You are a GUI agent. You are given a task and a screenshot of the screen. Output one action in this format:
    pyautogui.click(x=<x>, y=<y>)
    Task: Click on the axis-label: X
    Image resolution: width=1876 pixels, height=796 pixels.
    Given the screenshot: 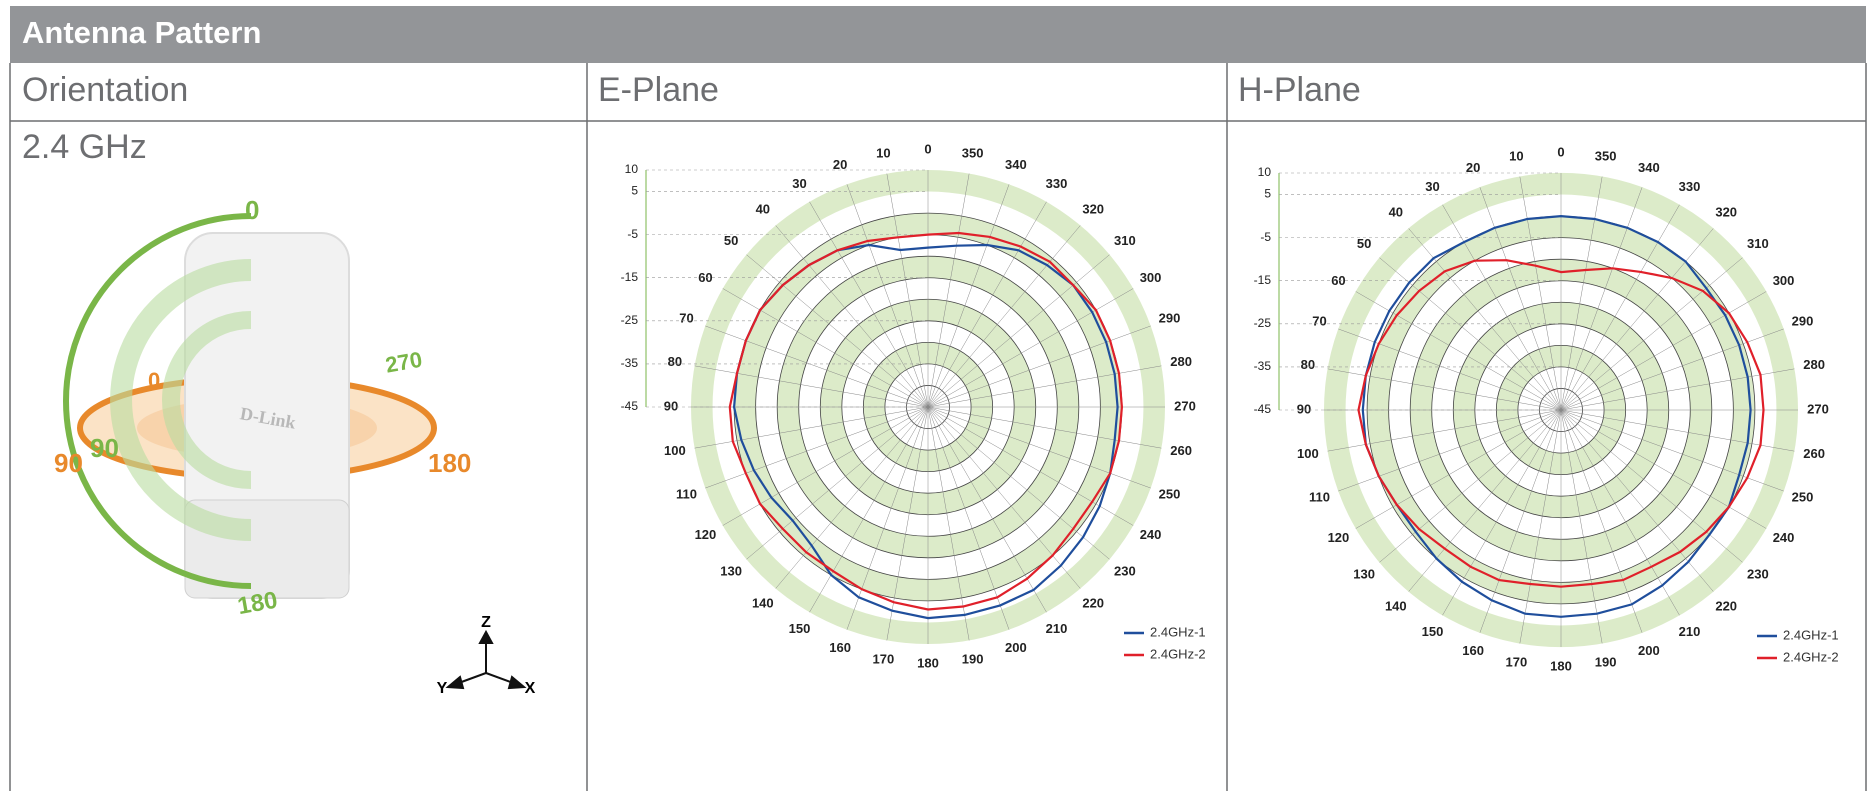 What is the action you would take?
    pyautogui.click(x=530, y=688)
    